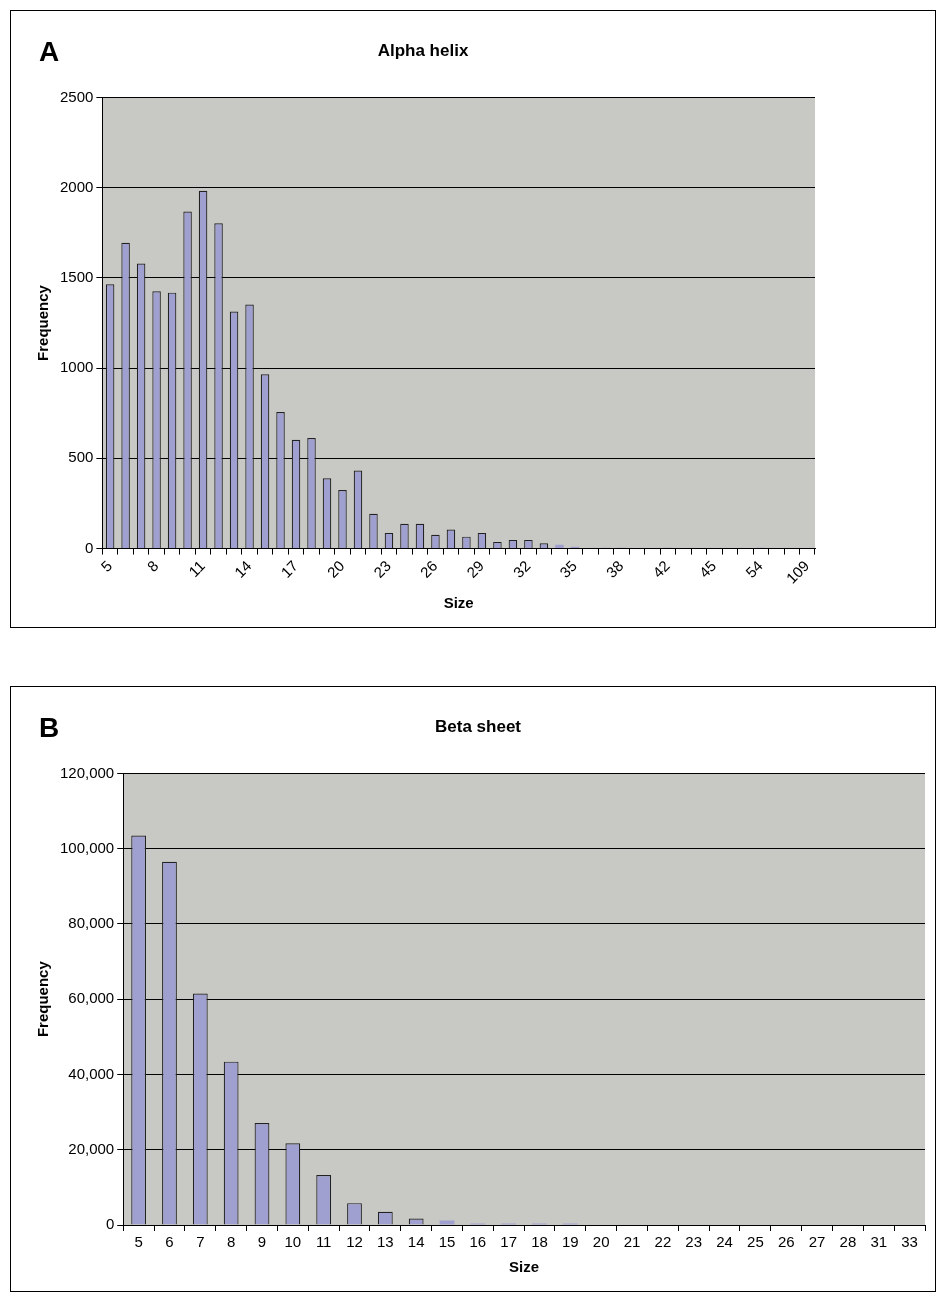 The width and height of the screenshot is (936, 1301). What do you see at coordinates (49, 51) in the screenshot?
I see `text: A` at bounding box center [49, 51].